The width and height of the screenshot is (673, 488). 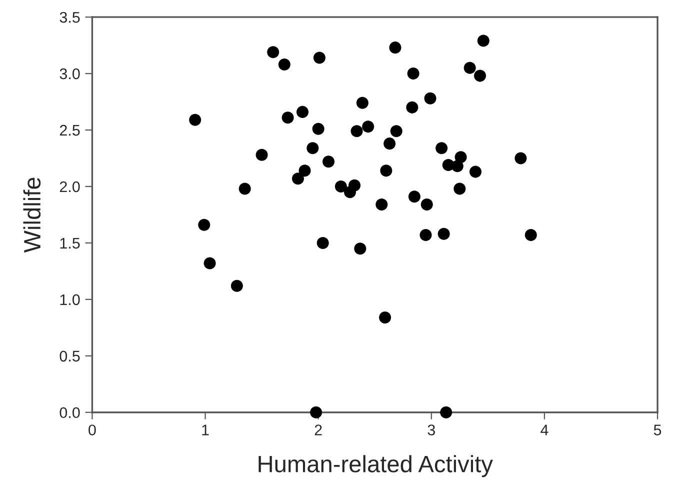 I want to click on y-tick-label: 3.0, so click(x=70, y=74).